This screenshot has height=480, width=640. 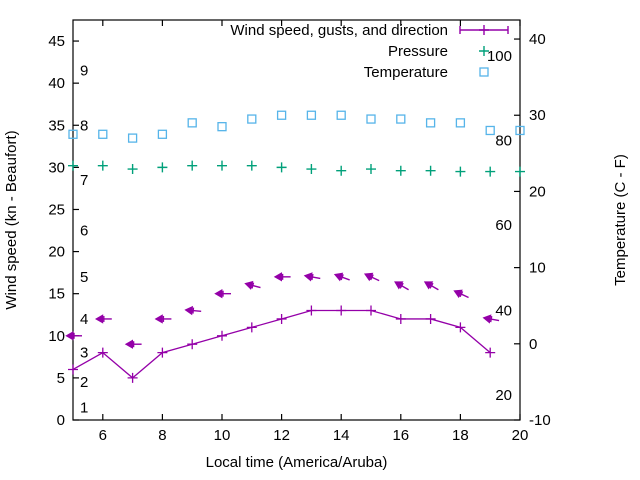 I want to click on left-axis-tick-label: 30, so click(x=56, y=167).